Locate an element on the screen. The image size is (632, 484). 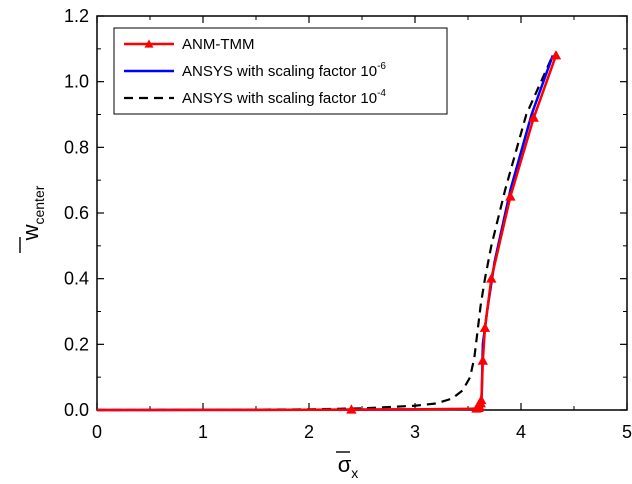
y-tick-label: 0.6 is located at coordinates (76, 213).